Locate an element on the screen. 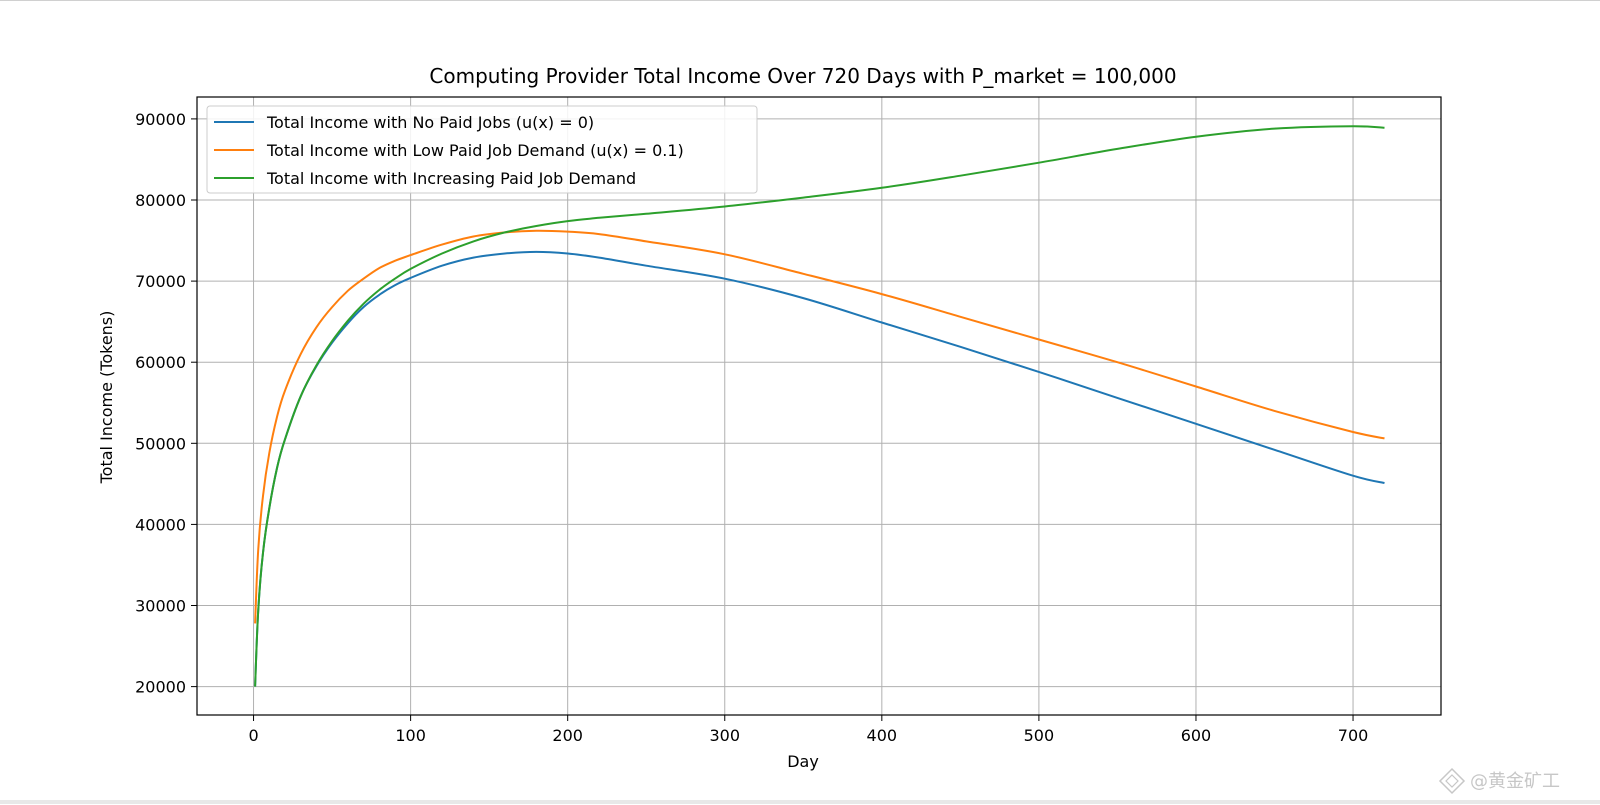  legend-box is located at coordinates (482, 149).